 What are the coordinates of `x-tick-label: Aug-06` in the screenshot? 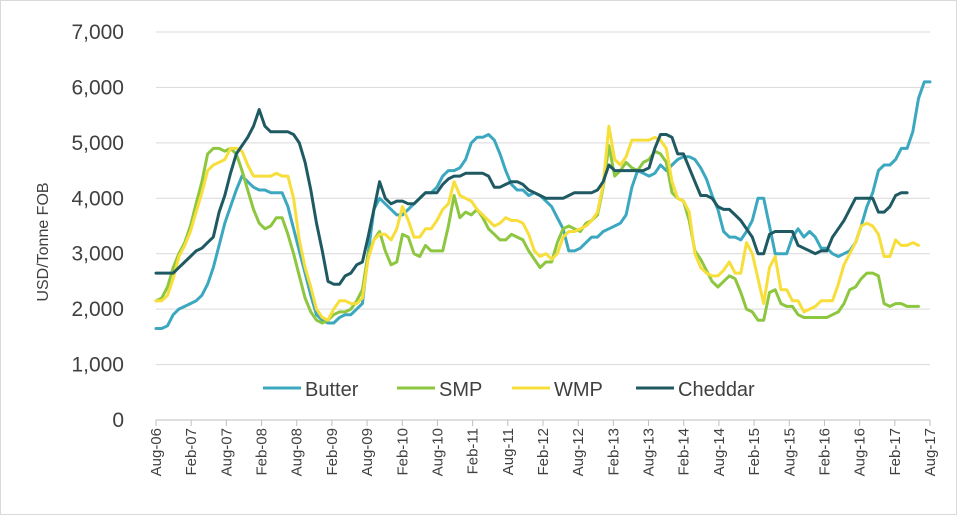 It's located at (156, 452).